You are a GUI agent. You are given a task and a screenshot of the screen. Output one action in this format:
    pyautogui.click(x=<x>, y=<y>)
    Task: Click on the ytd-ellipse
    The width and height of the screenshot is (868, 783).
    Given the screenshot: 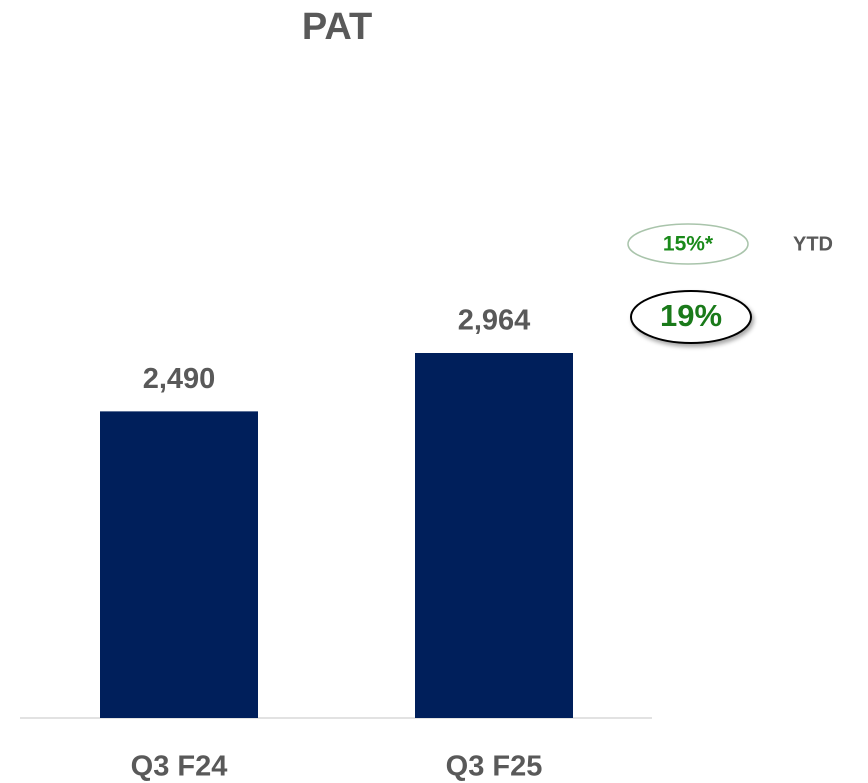 What is the action you would take?
    pyautogui.click(x=688, y=244)
    